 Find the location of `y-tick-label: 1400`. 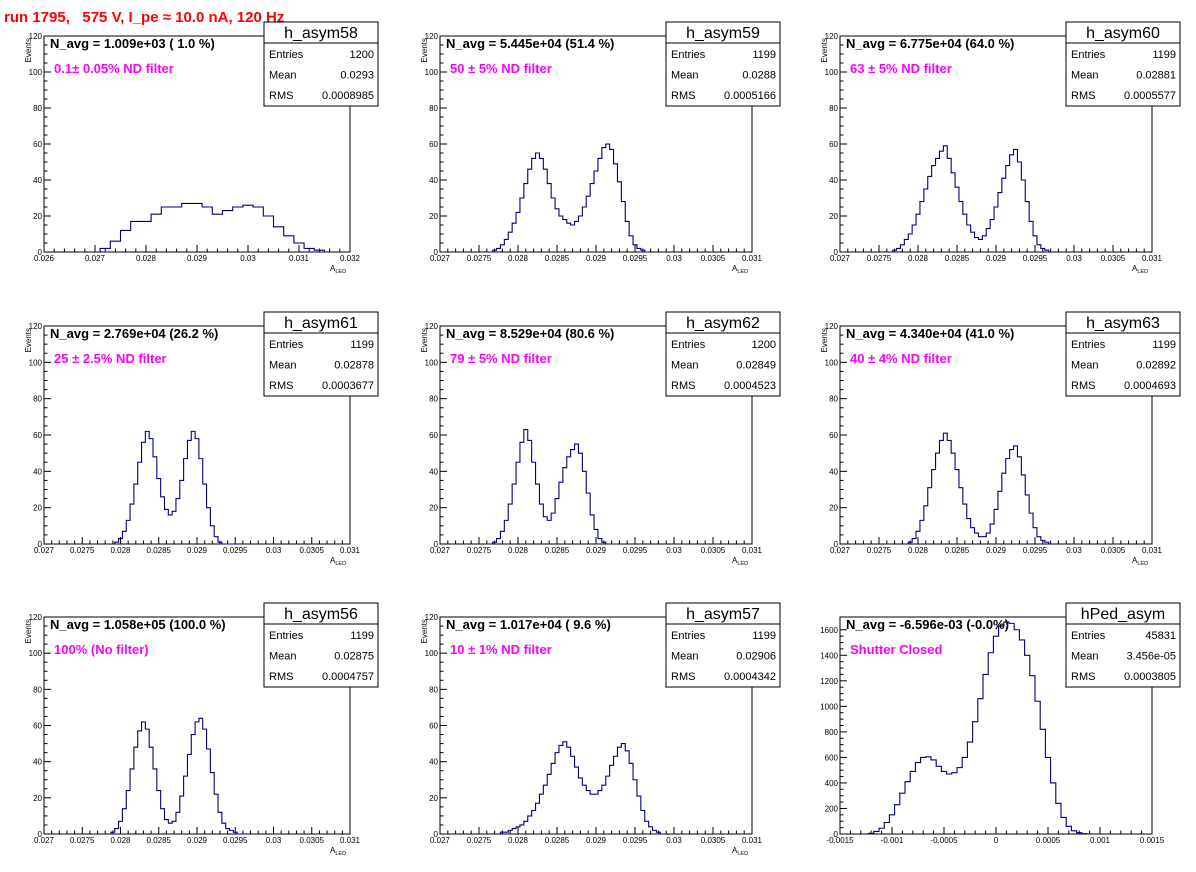

y-tick-label: 1400 is located at coordinates (829, 655).